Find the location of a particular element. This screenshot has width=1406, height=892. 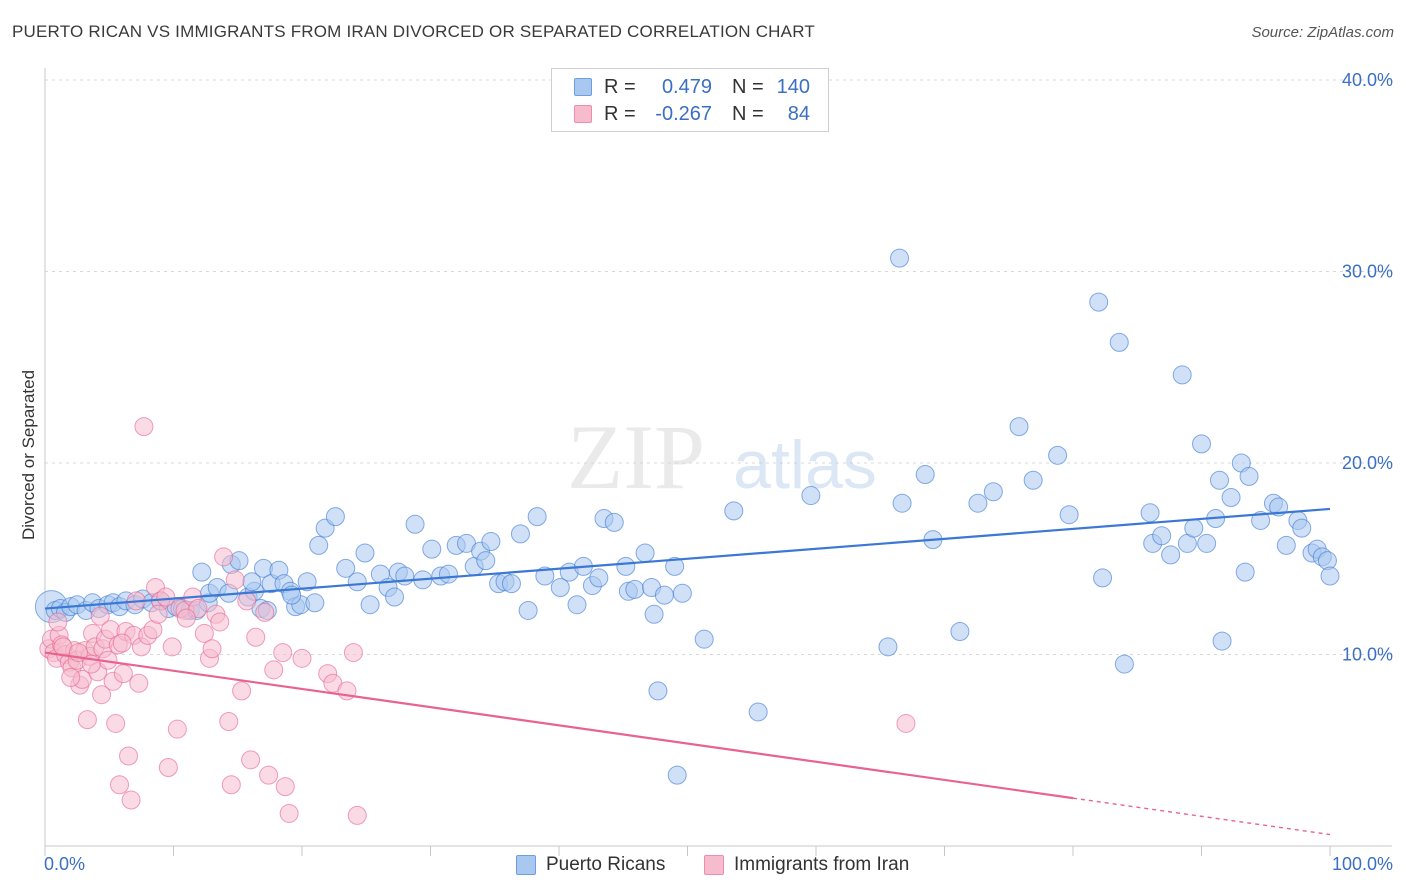

legend-label-immigrants-from-iran: Immigrants from Iran is located at coordinates (822, 864).